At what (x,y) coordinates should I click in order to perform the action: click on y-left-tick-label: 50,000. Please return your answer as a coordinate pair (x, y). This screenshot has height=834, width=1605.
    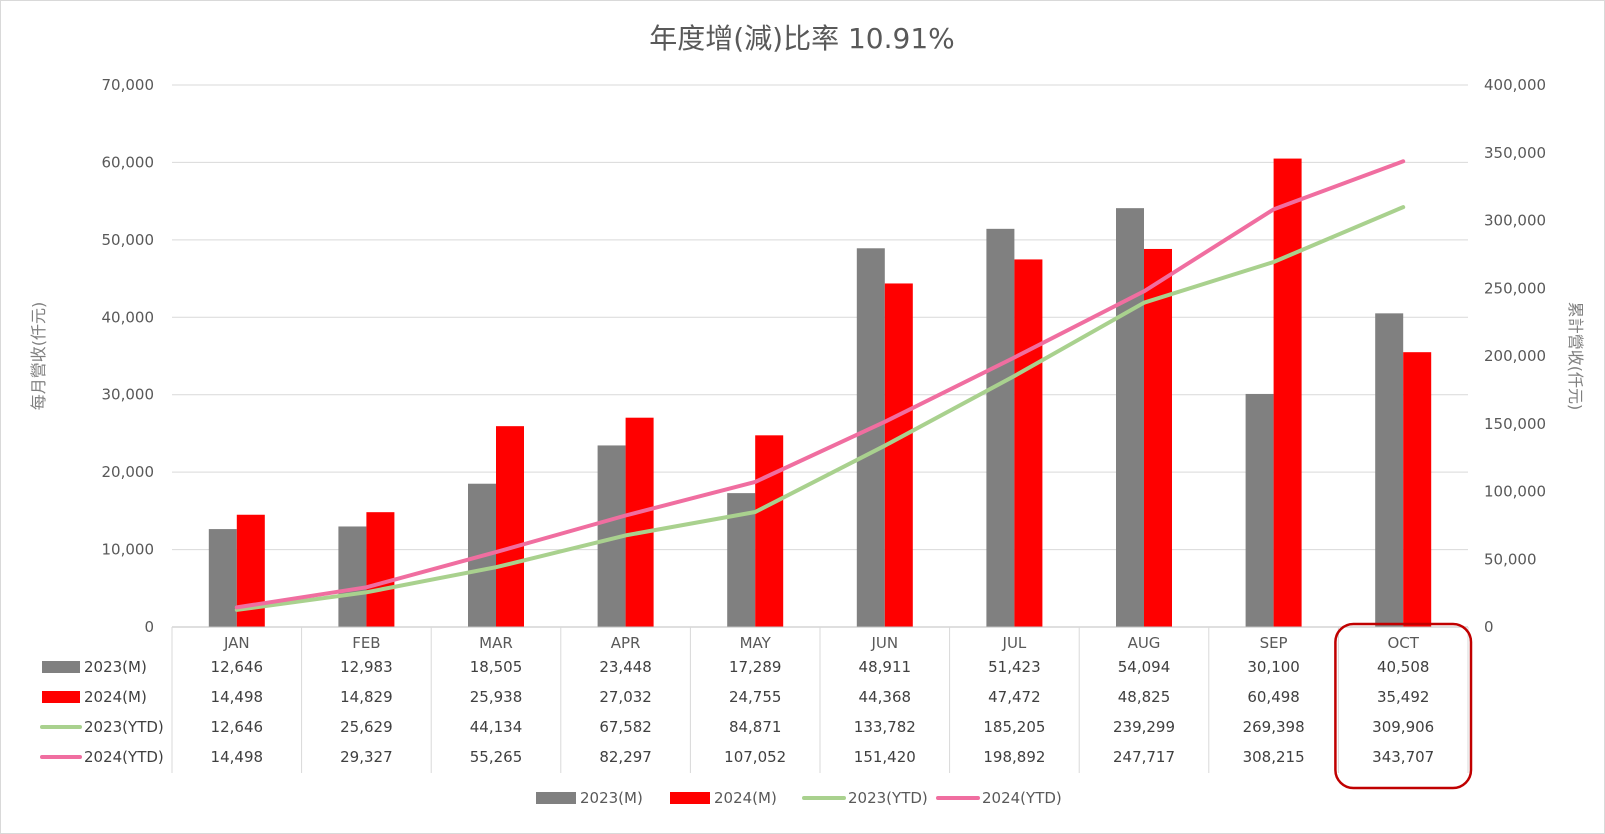
    Looking at the image, I should click on (128, 240).